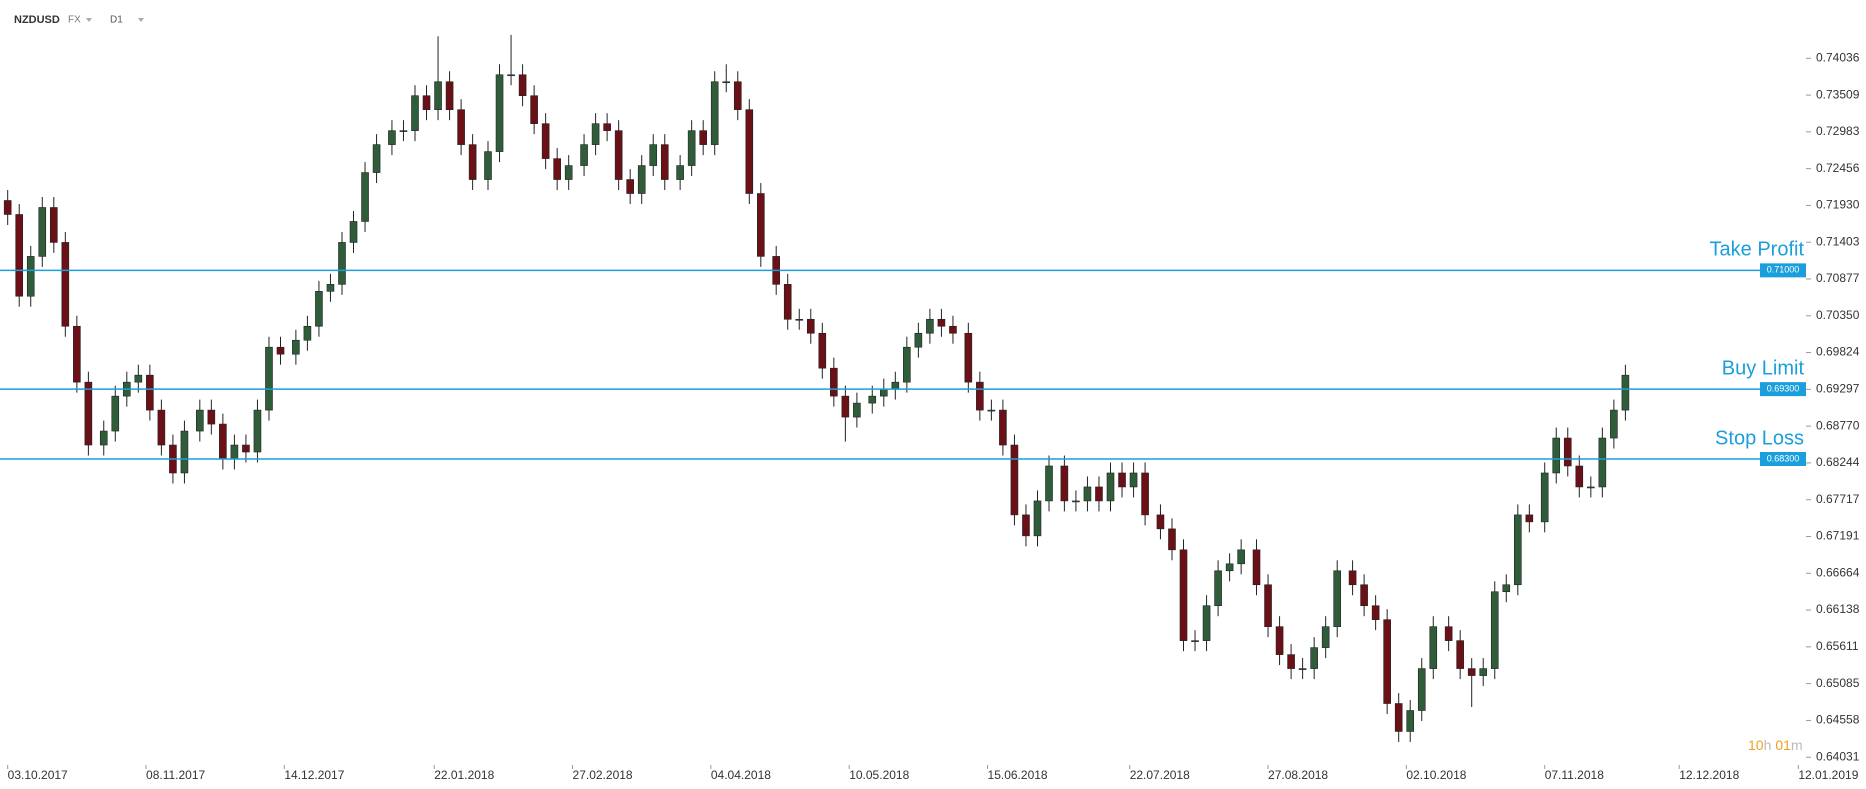 This screenshot has width=1866, height=789. What do you see at coordinates (1574, 775) in the screenshot?
I see `x-tick-label: 07.11.2018` at bounding box center [1574, 775].